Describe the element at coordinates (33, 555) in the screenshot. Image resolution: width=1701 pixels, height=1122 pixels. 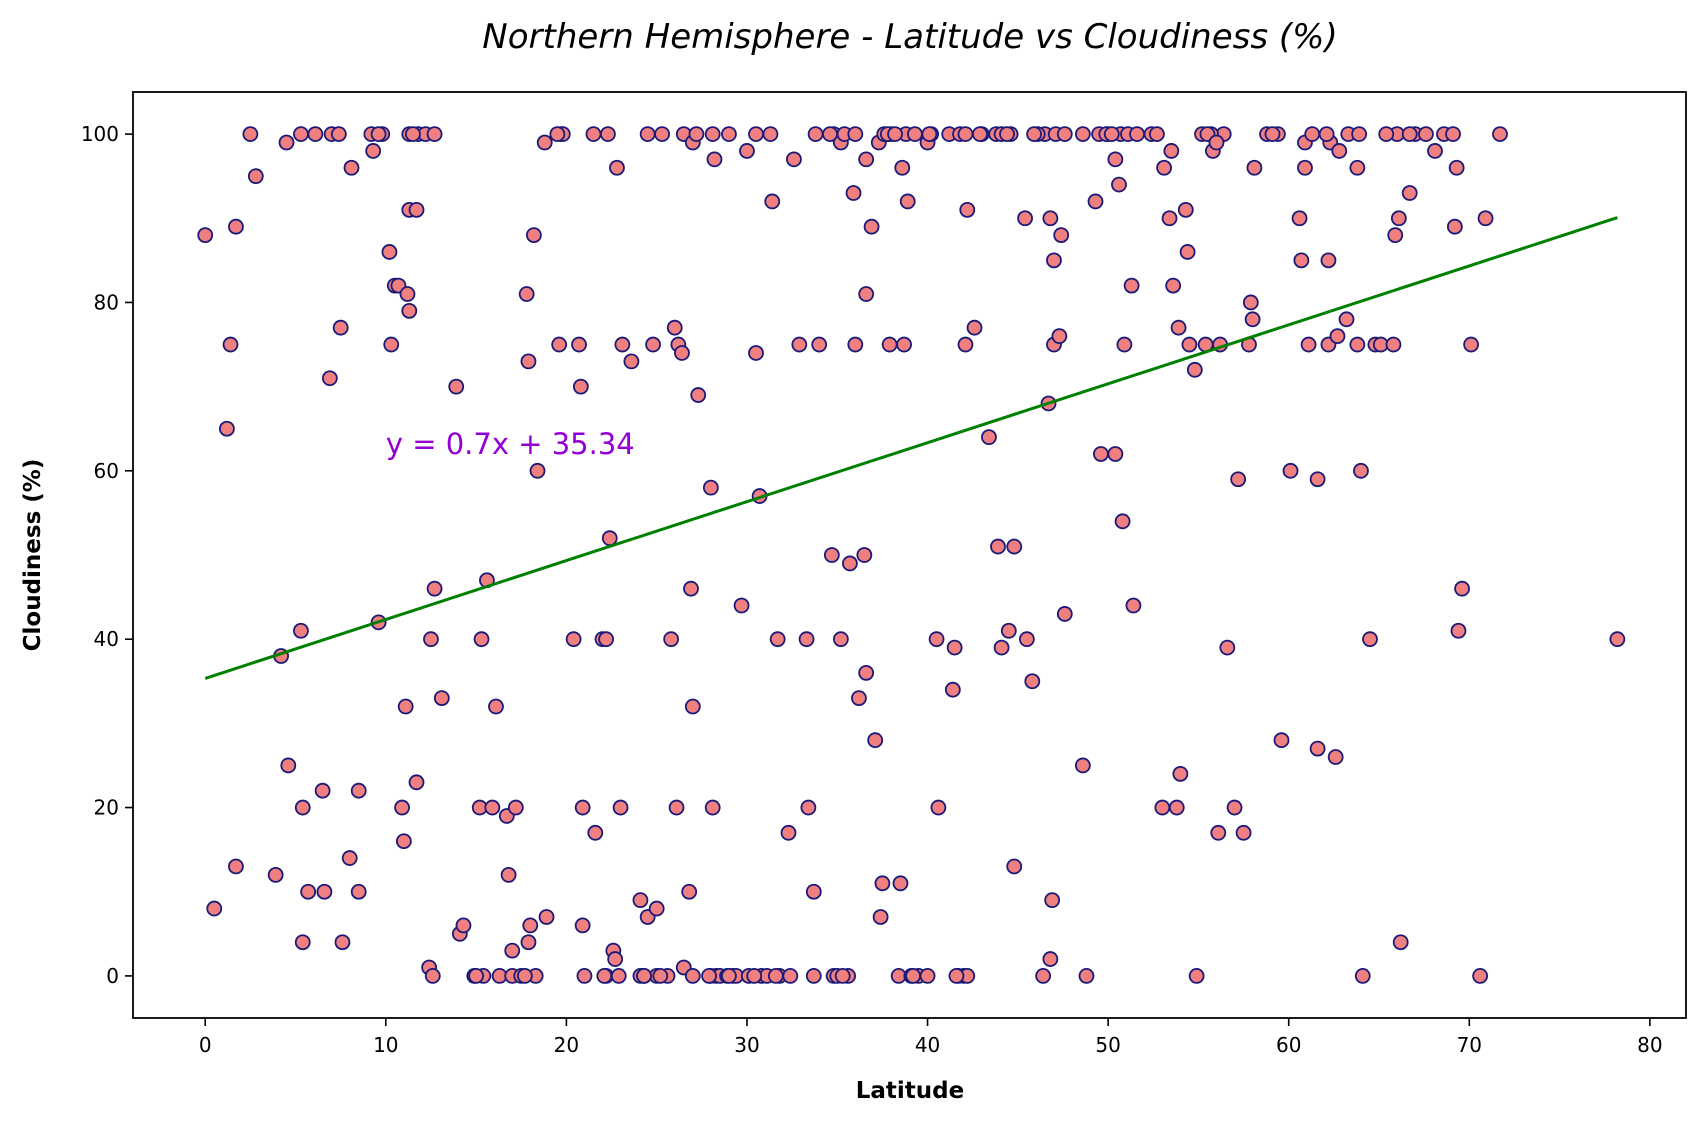
I see `y-axis-label: Cloudiness (%)` at that location.